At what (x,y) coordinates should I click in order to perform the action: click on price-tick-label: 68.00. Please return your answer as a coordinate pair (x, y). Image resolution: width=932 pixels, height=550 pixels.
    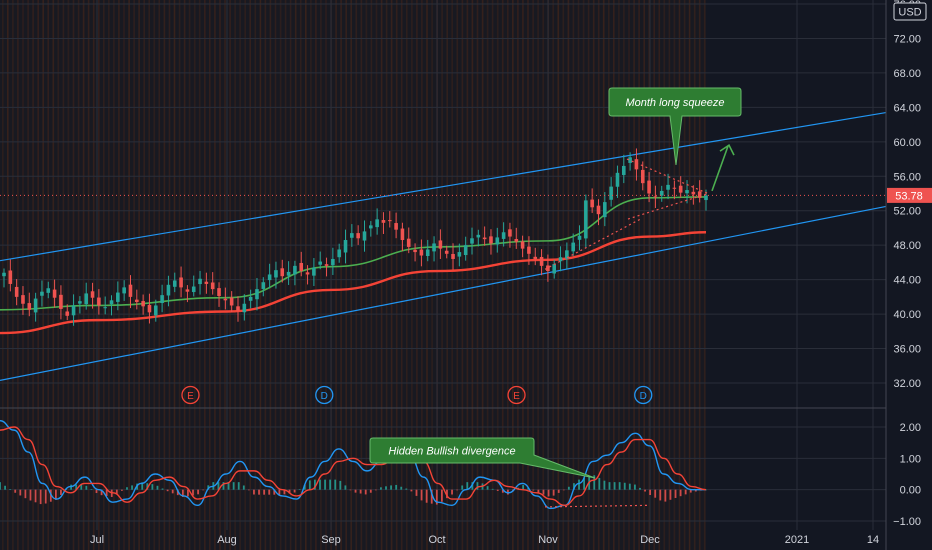
    Looking at the image, I should click on (907, 74).